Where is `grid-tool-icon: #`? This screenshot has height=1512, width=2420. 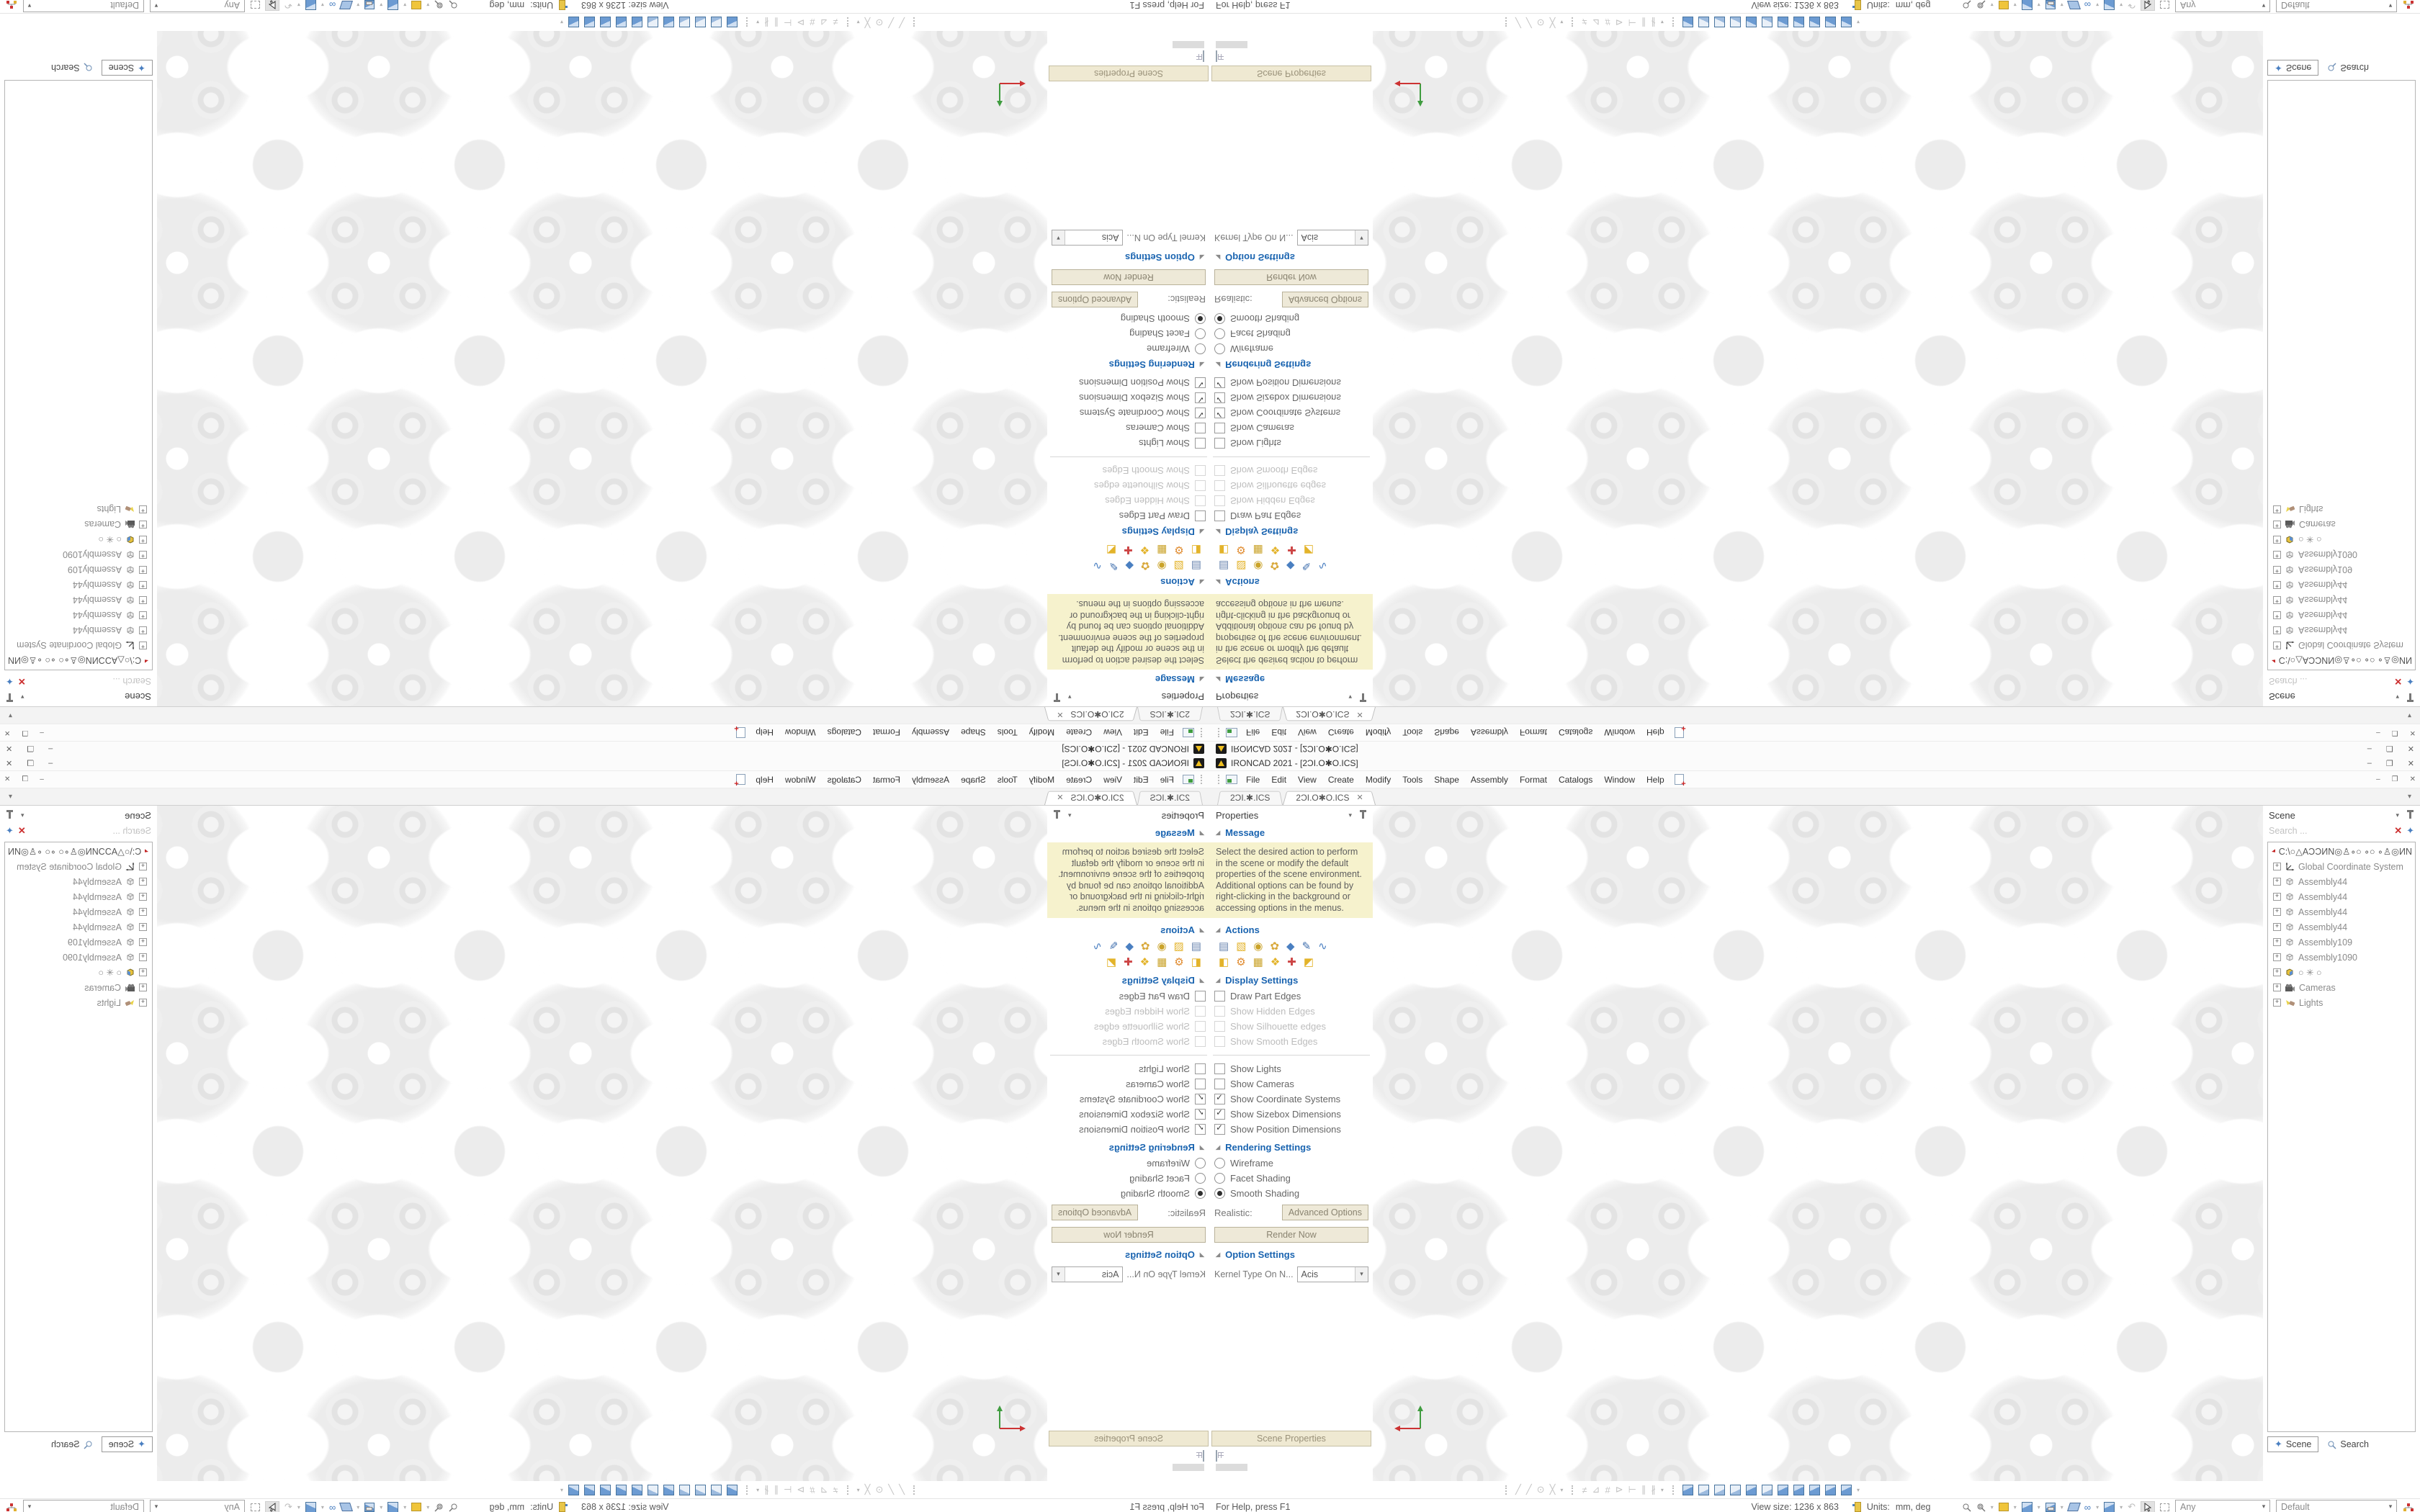
grid-tool-icon: # is located at coordinates (812, 22).